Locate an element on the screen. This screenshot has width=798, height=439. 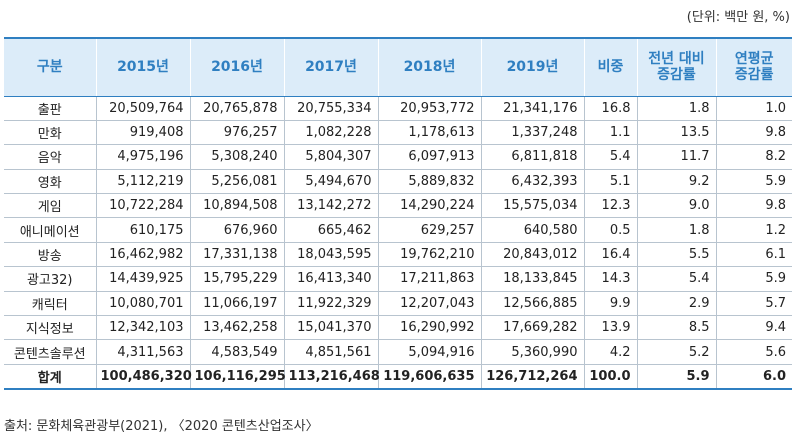
cell-share: 9.9 is located at coordinates (610, 304).